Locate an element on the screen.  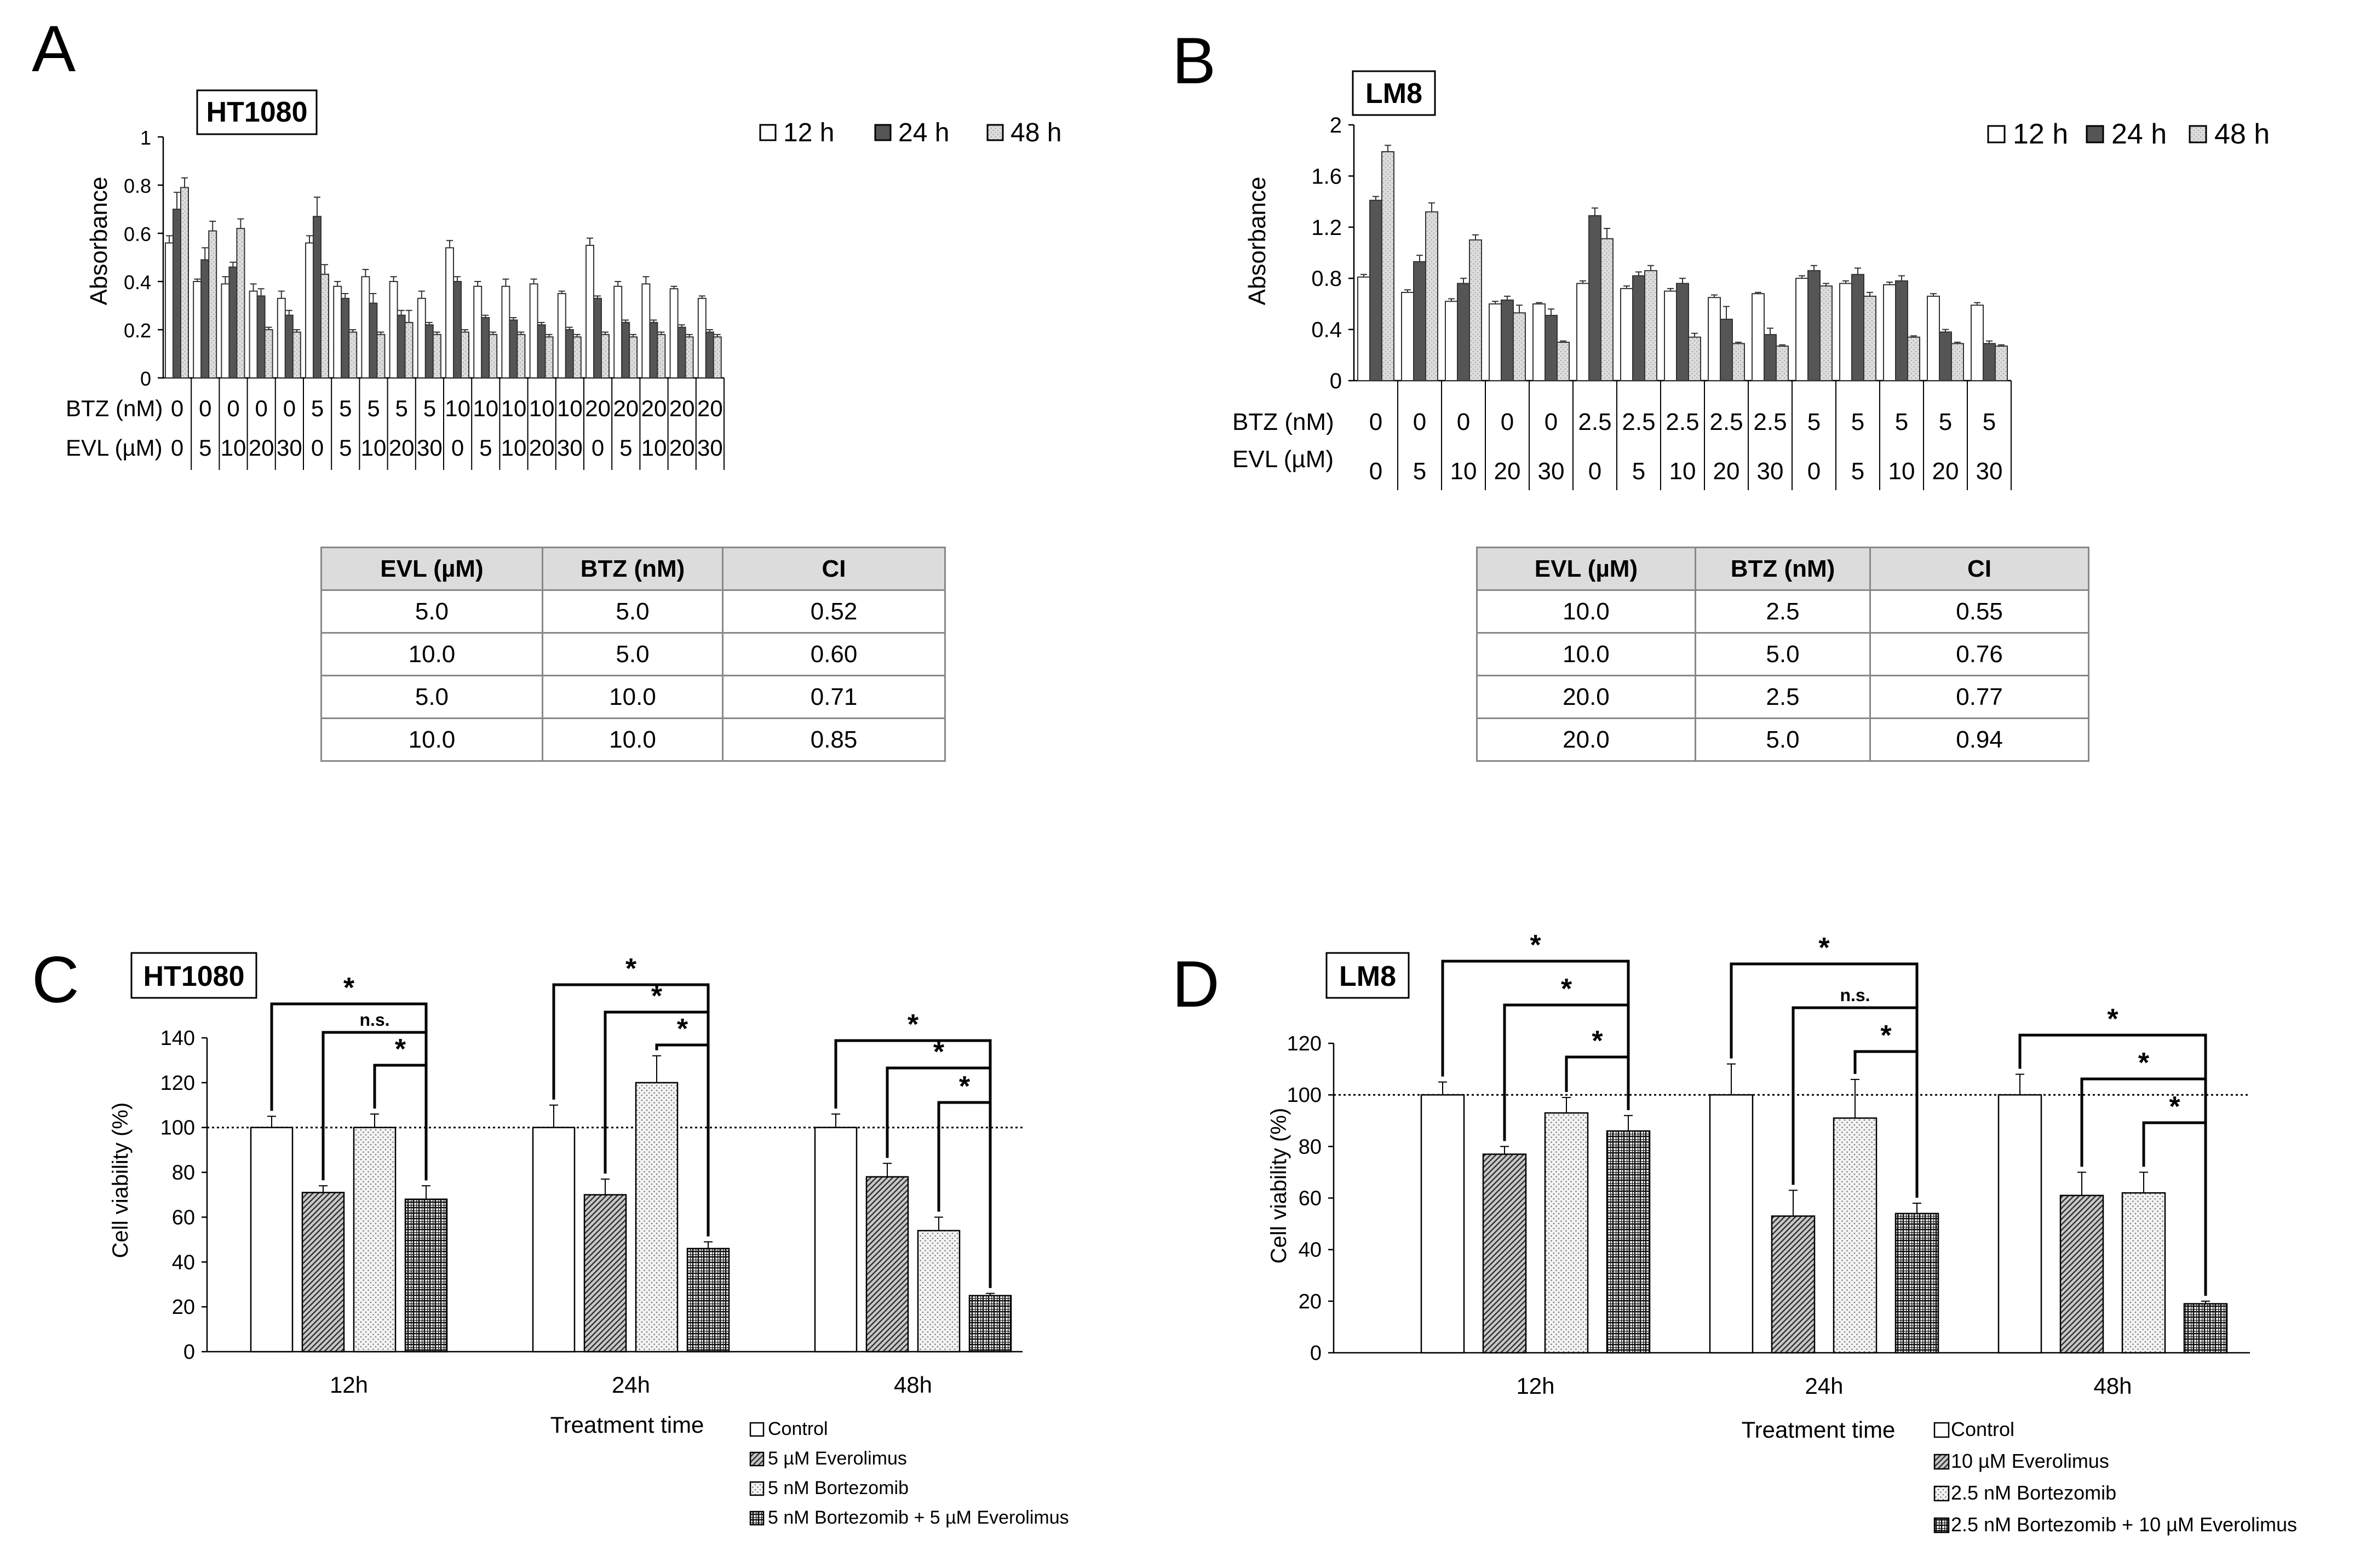
chart-c-ylabel: Cell viability (%) is located at coordinates (120, 1180).